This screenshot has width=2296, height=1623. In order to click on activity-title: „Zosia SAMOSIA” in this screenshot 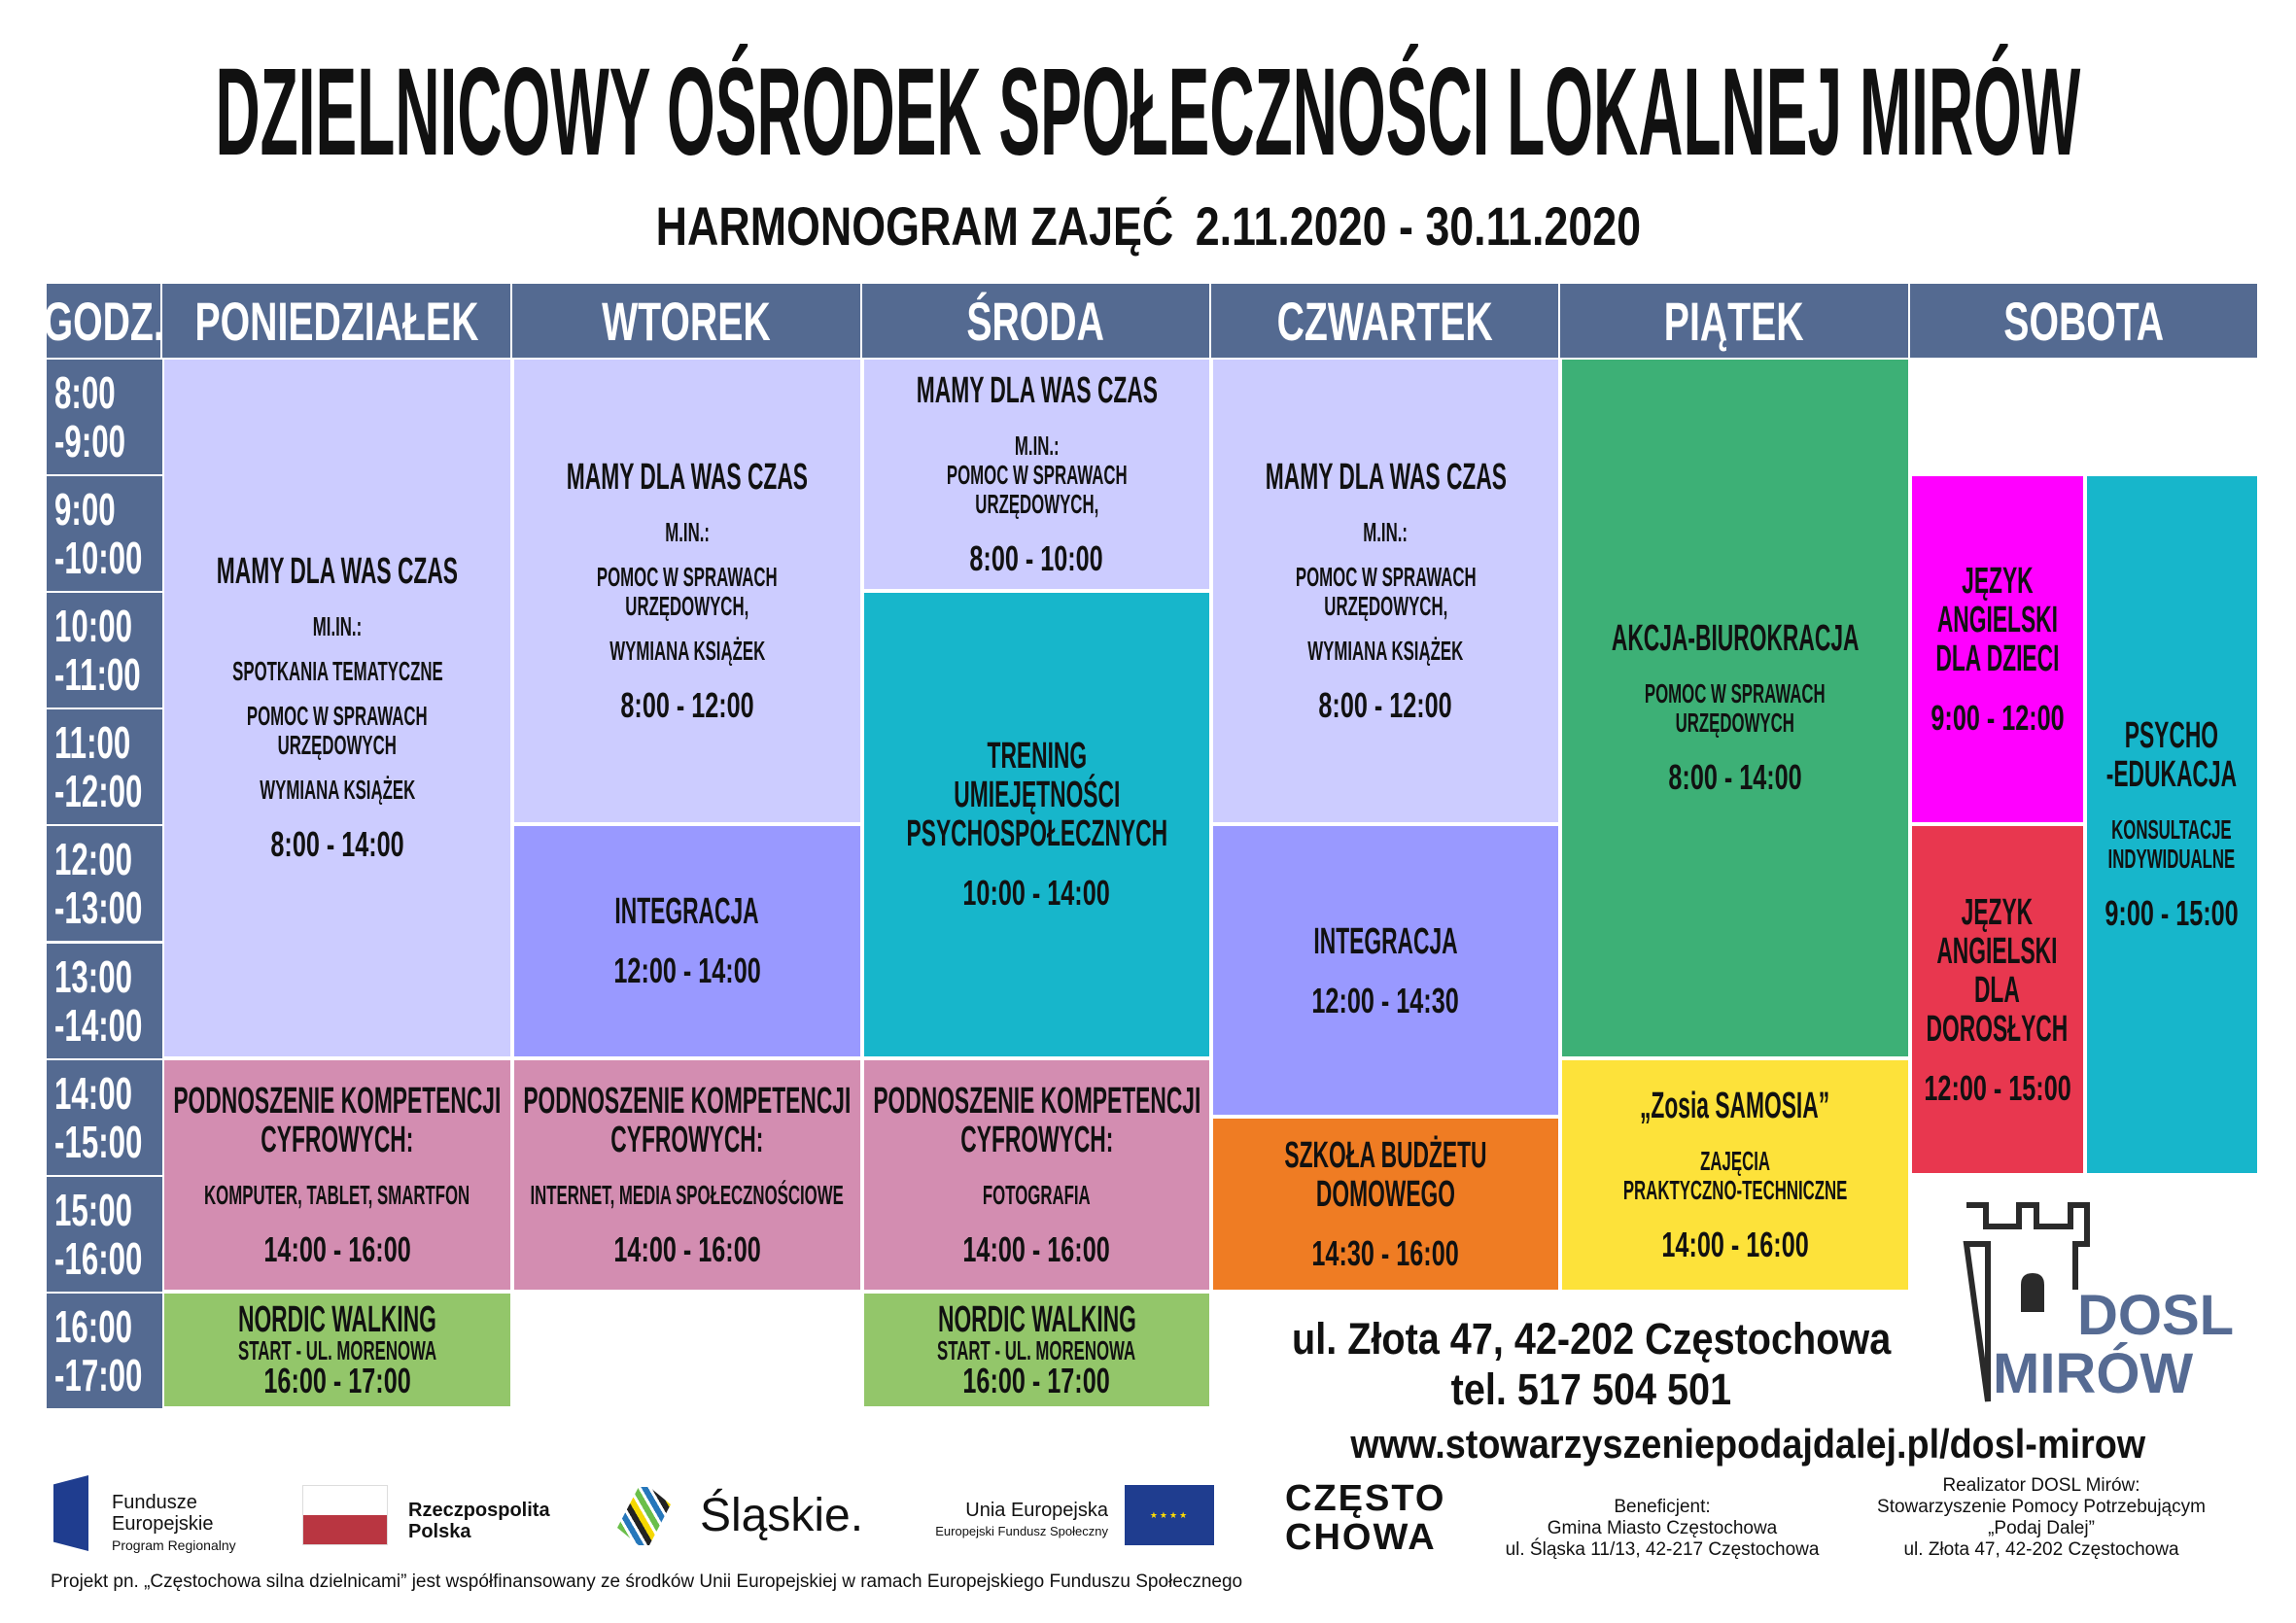, I will do `click(1735, 1105)`.